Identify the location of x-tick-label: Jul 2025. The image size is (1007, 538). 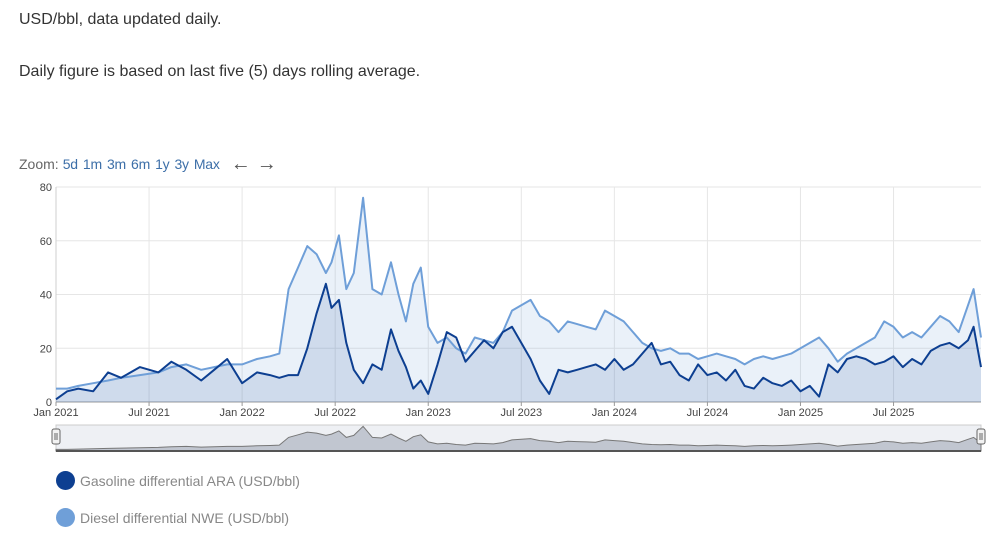
(894, 413).